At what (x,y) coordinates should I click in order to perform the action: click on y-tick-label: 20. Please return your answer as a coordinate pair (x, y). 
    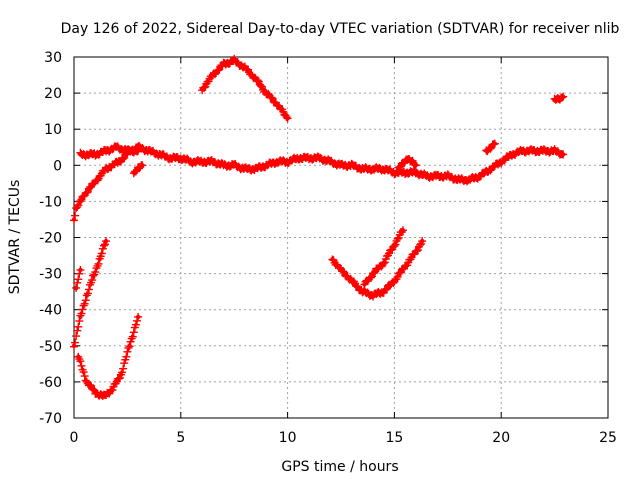
    Looking at the image, I should click on (53, 94).